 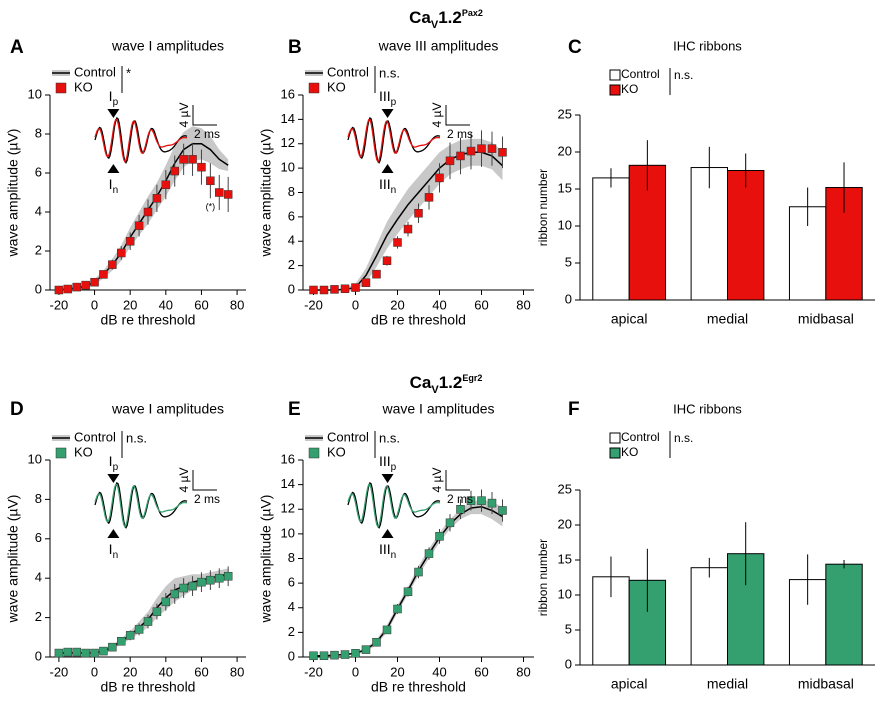 What do you see at coordinates (727, 319) in the screenshot?
I see `x-tick-label: medial` at bounding box center [727, 319].